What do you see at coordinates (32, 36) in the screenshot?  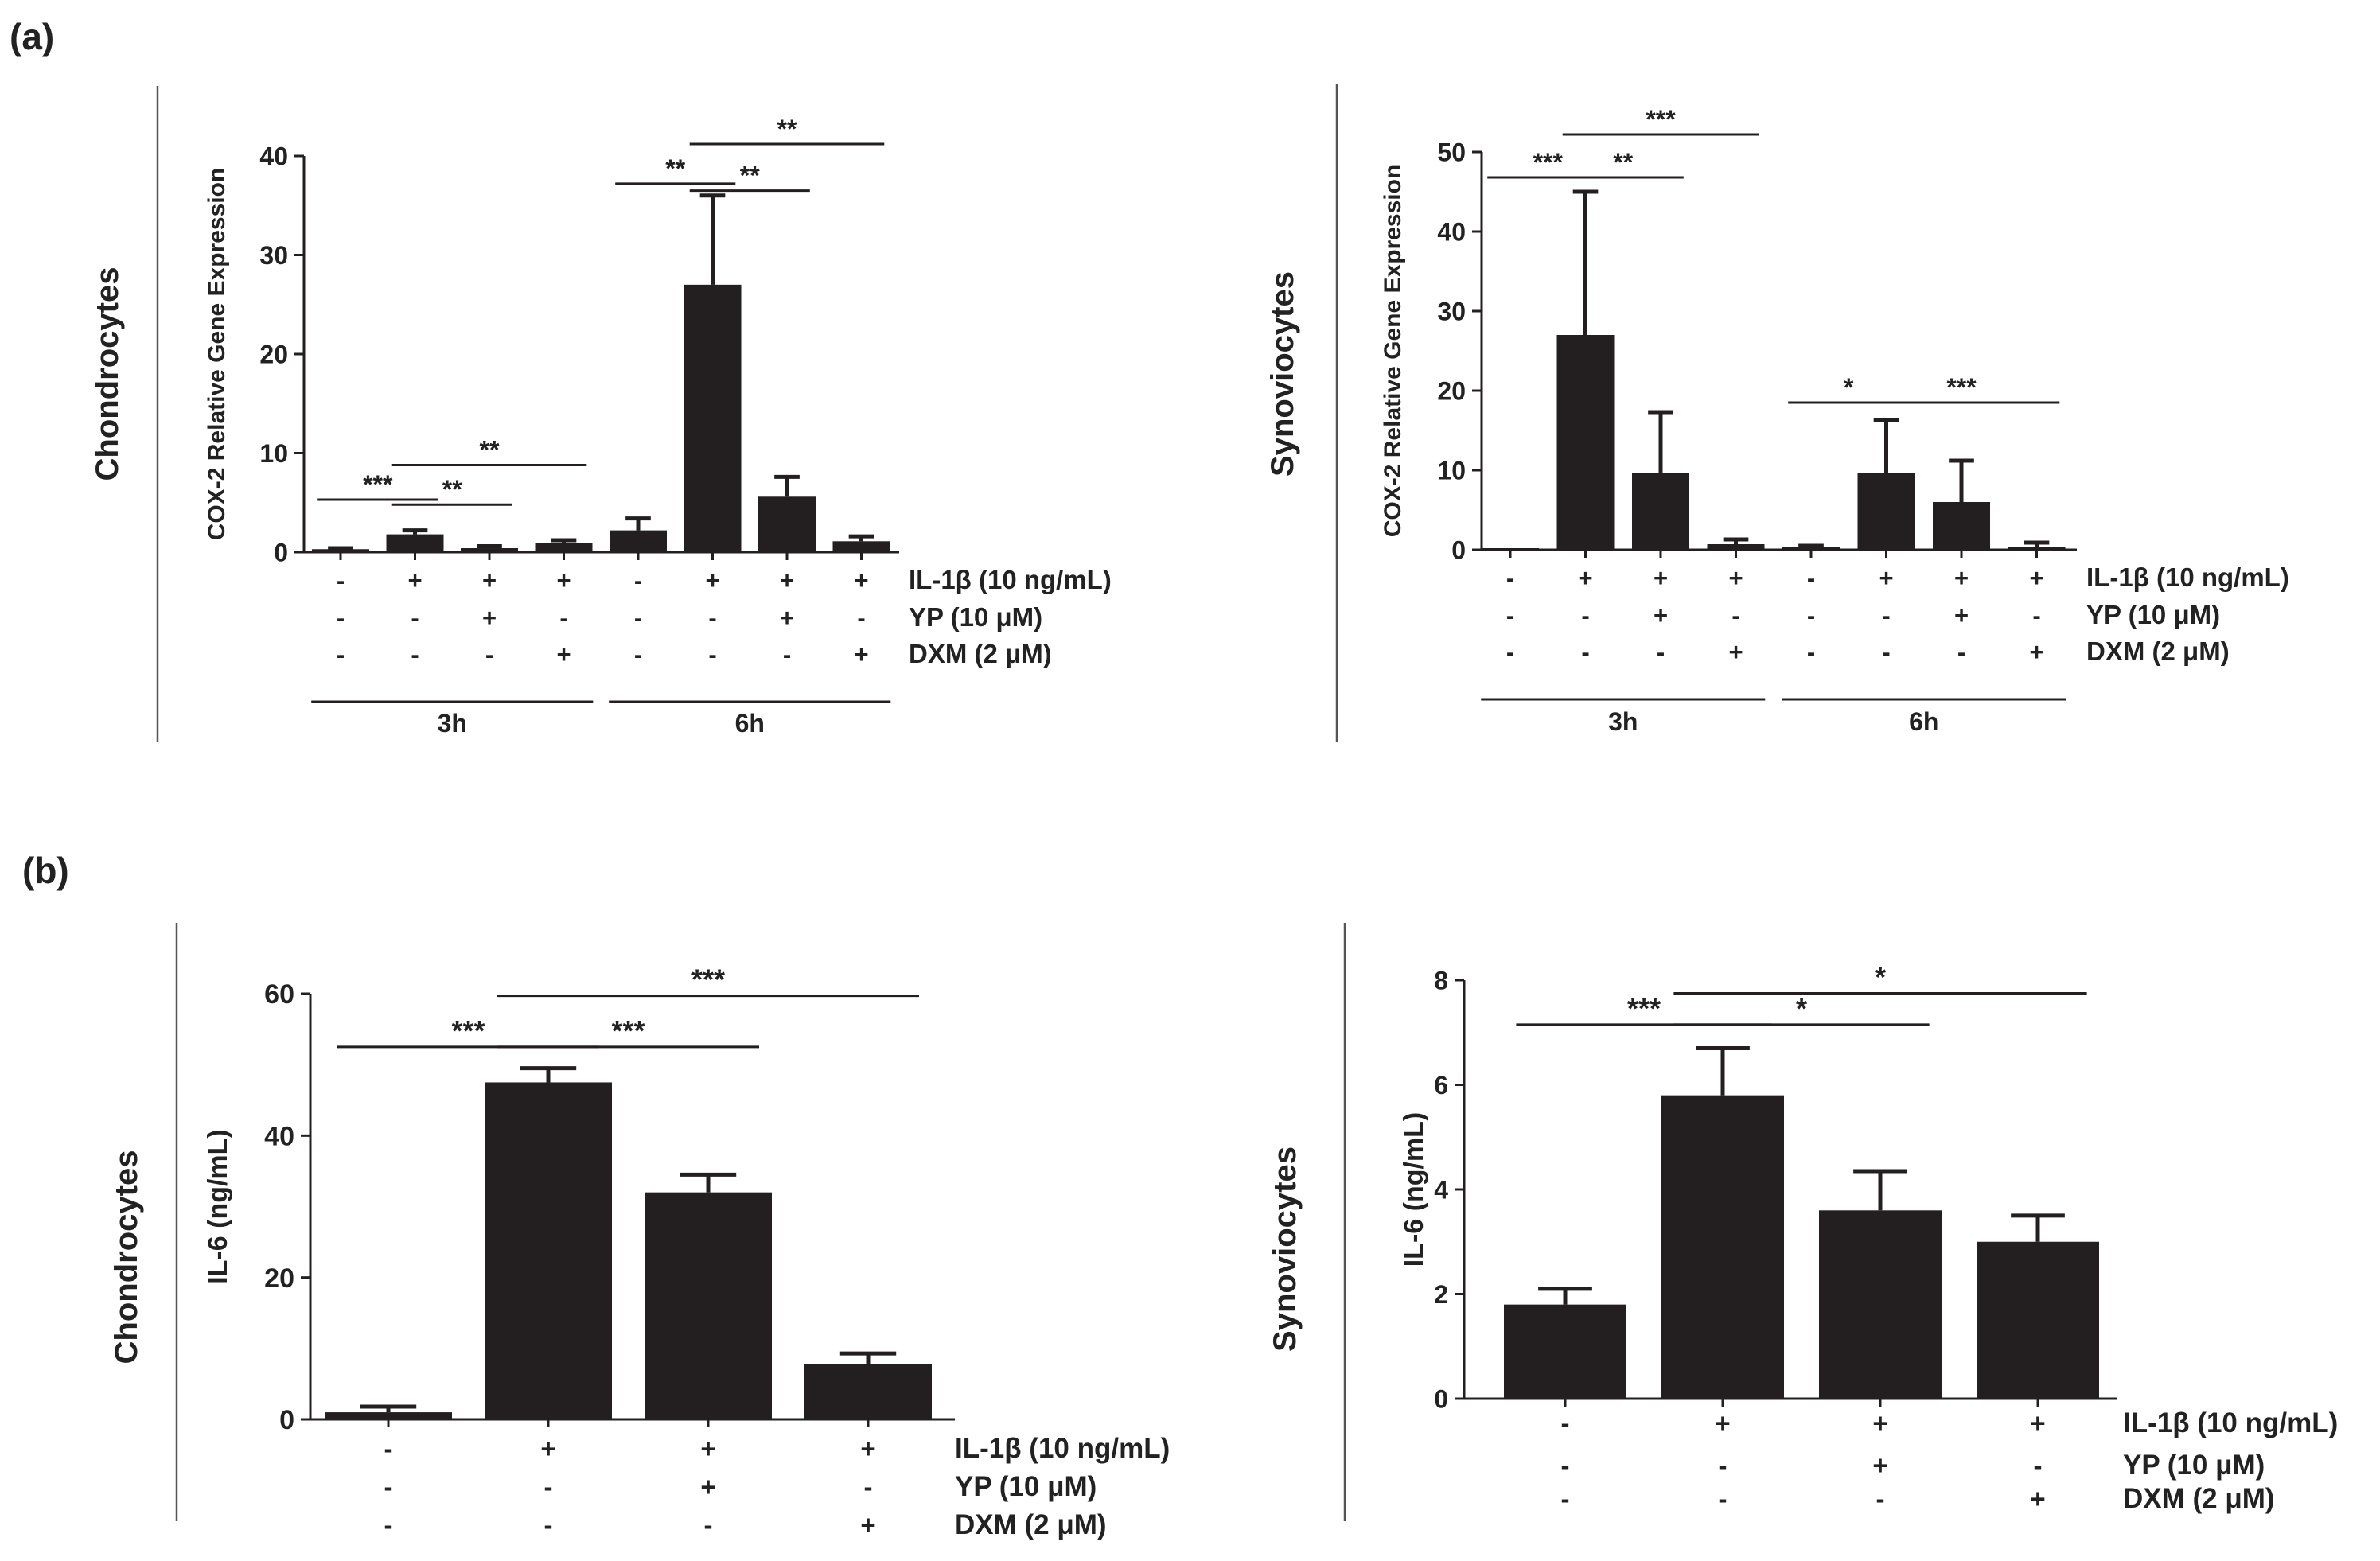 I see `panel-label-a: (a)` at bounding box center [32, 36].